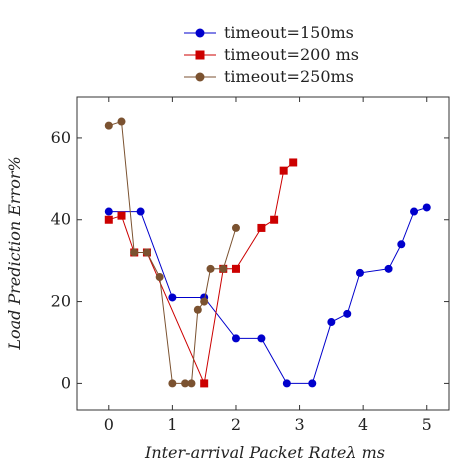 The width and height of the screenshot is (474, 468). Describe the element at coordinates (289, 32) in the screenshot. I see `legend-label: timeout=150ms` at that location.